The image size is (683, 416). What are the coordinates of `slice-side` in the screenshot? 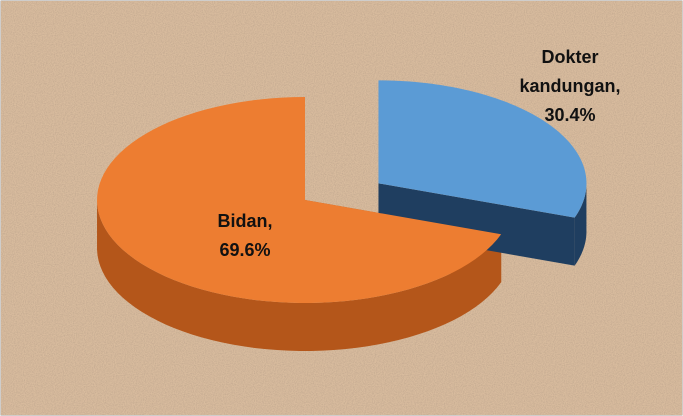 It's located at (580, 223).